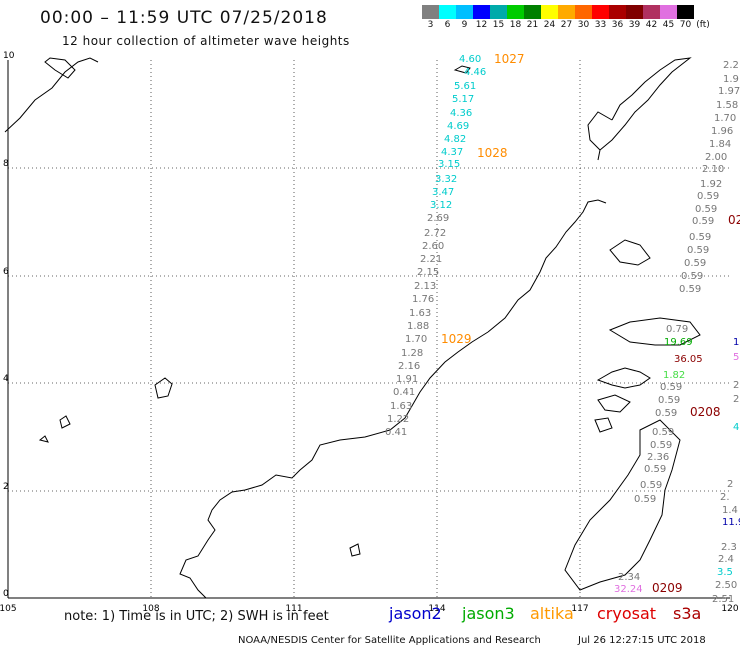  I want to click on wave-height-label: 2.10, so click(713, 169).